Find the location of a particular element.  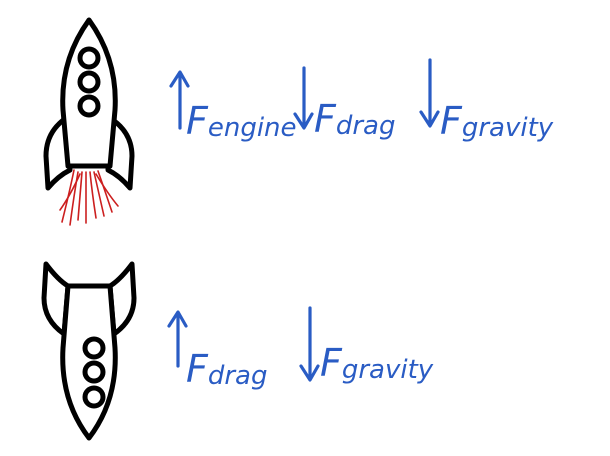

upper-force-drag: Fdrag is located at coordinates (344, 103).